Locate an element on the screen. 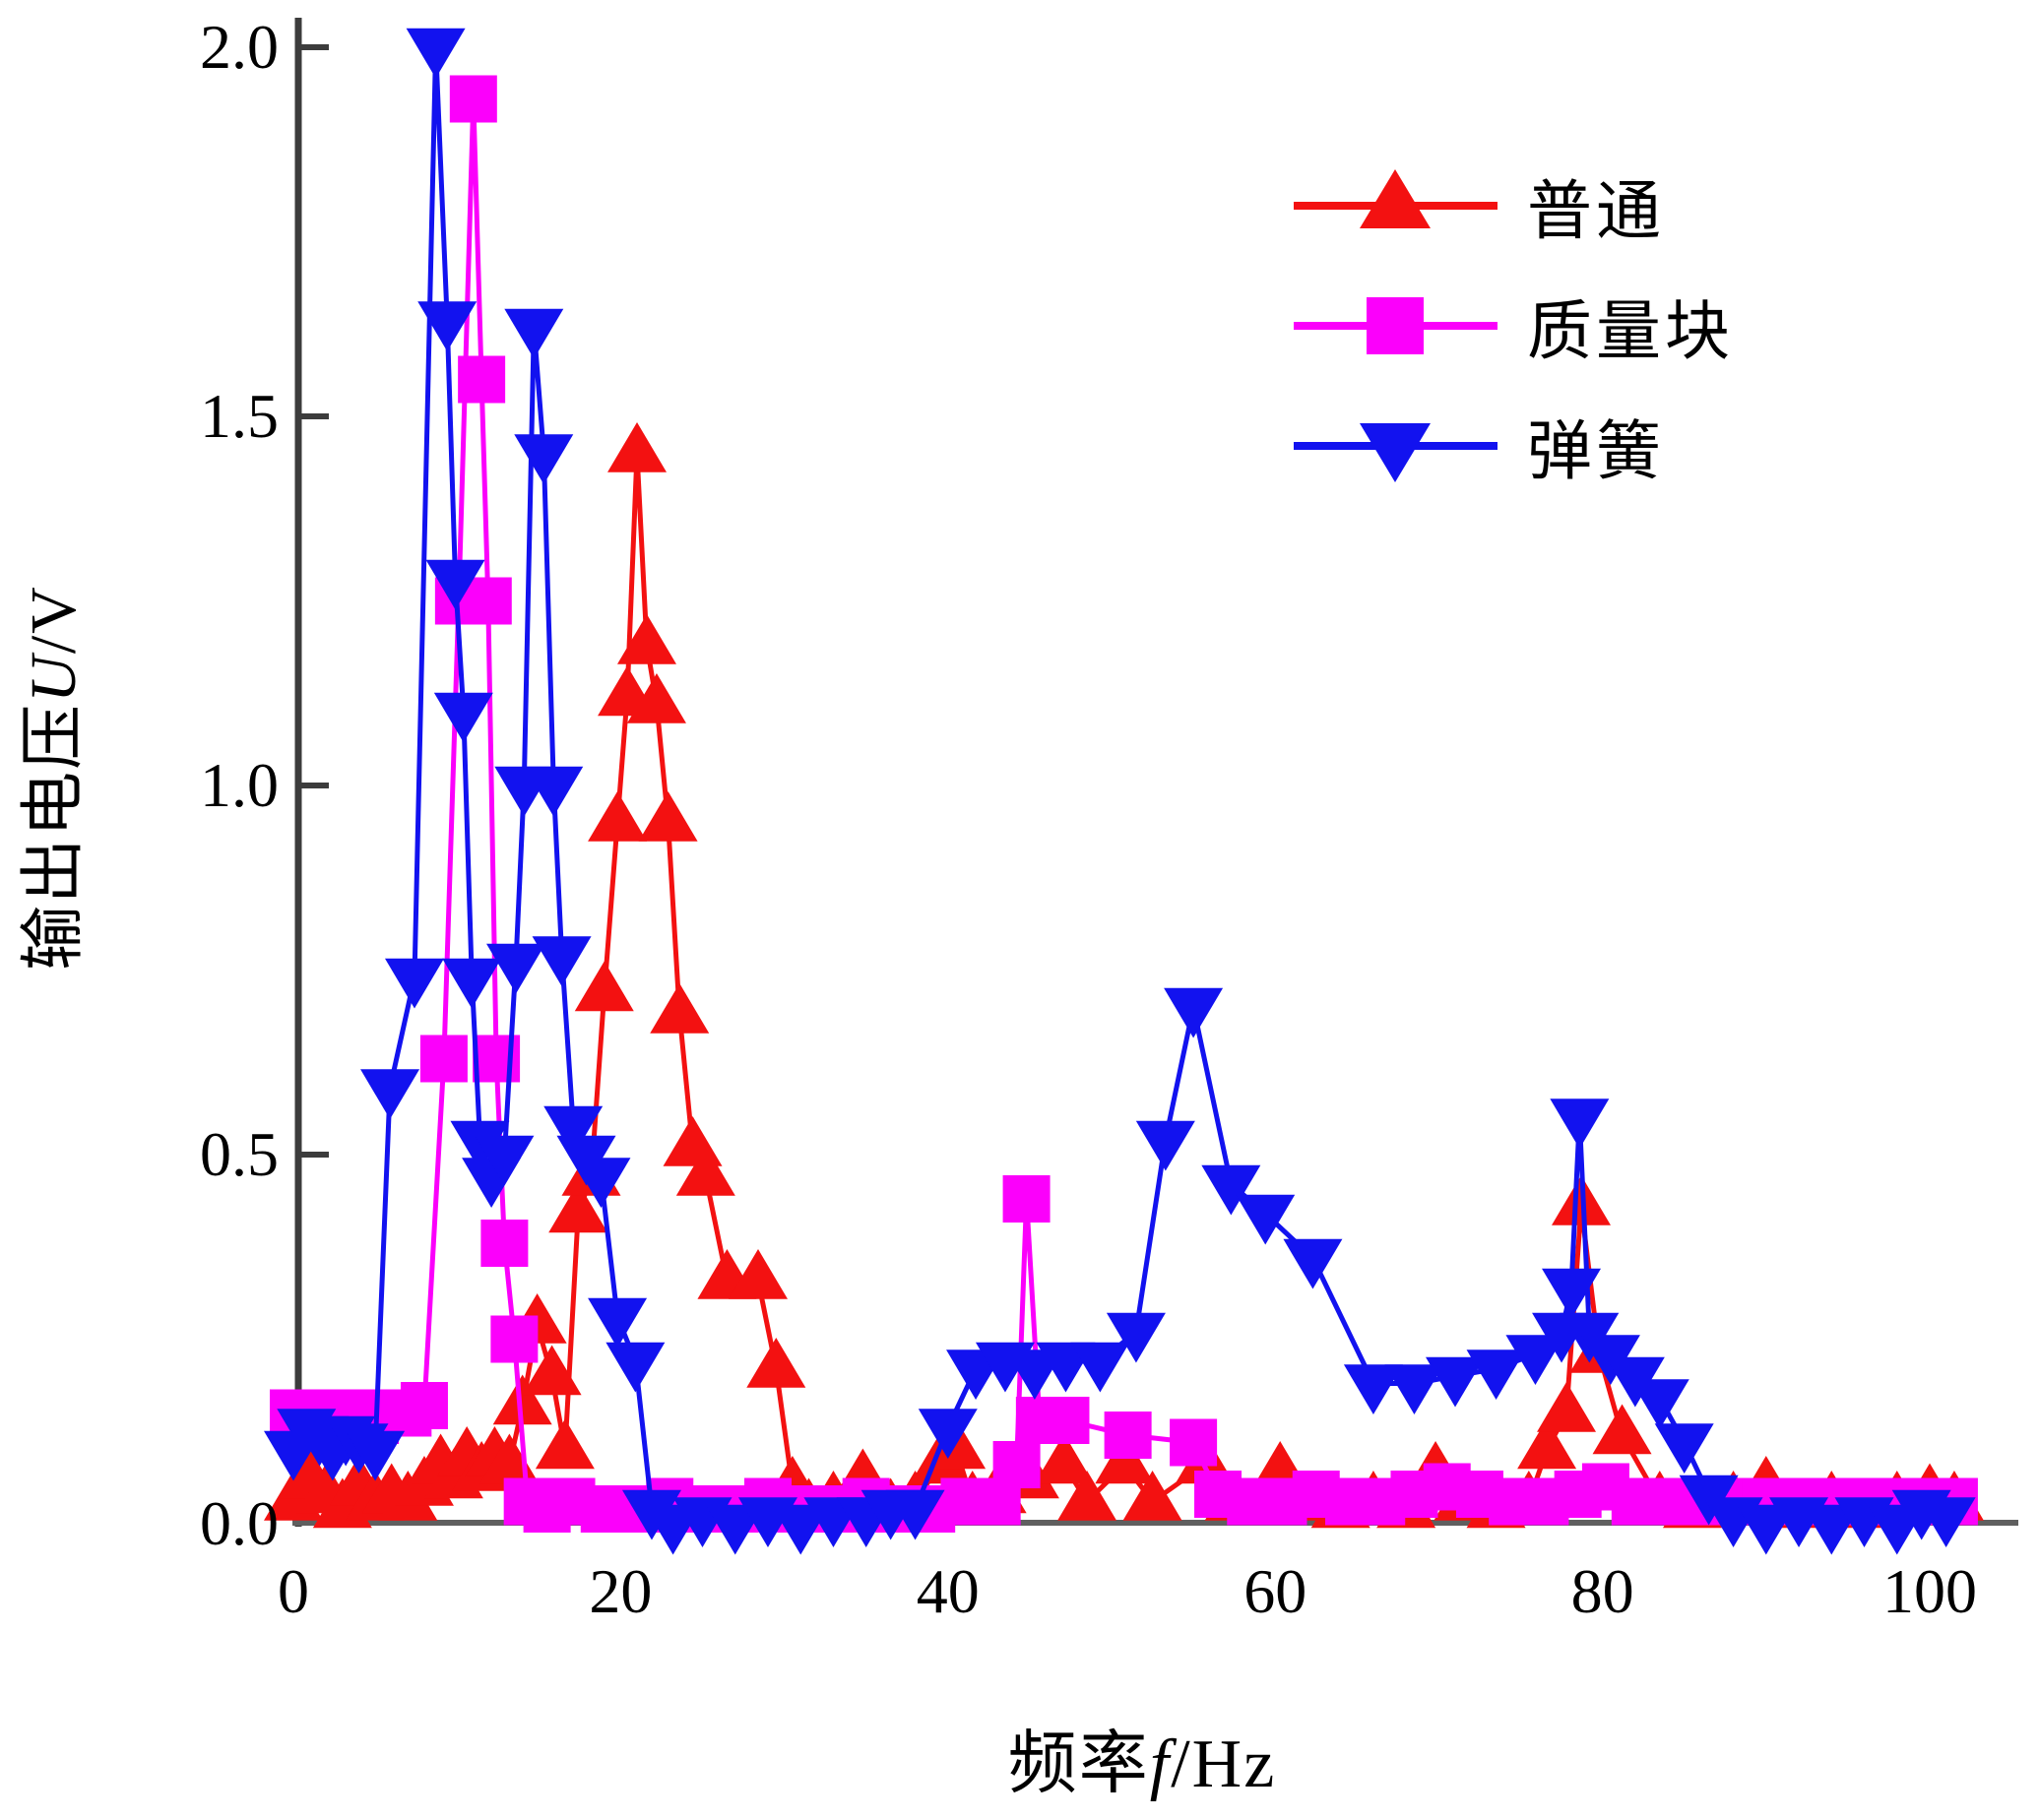  legend-item-ordinary: 普通 is located at coordinates (1512, 206).